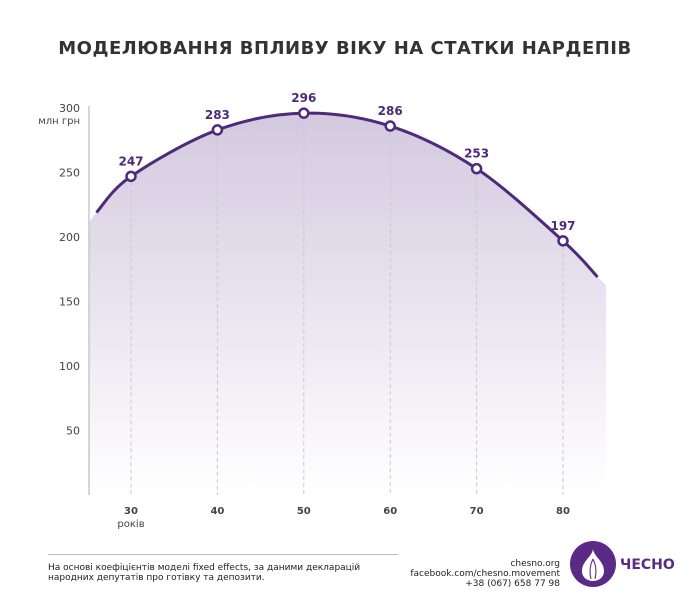 This screenshot has height=603, width=690. Describe the element at coordinates (563, 511) in the screenshot. I see `x-tick-label: 80` at that location.